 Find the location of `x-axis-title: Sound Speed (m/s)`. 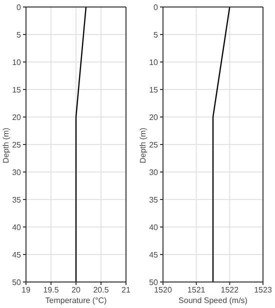

x-axis-title: Sound Speed (m/s) is located at coordinates (213, 300).